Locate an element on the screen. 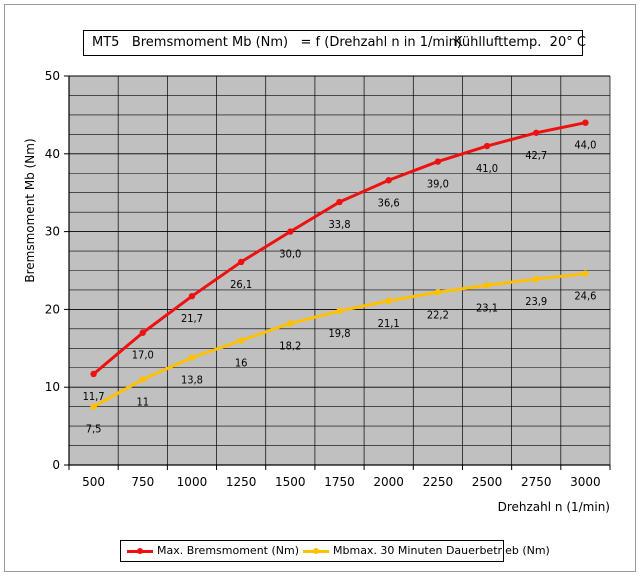 Image resolution: width=642 pixels, height=577 pixels. legend-label-series-2: Mbmax. 30 Minuten Dauerbetrieb (Nm) is located at coordinates (441, 550).